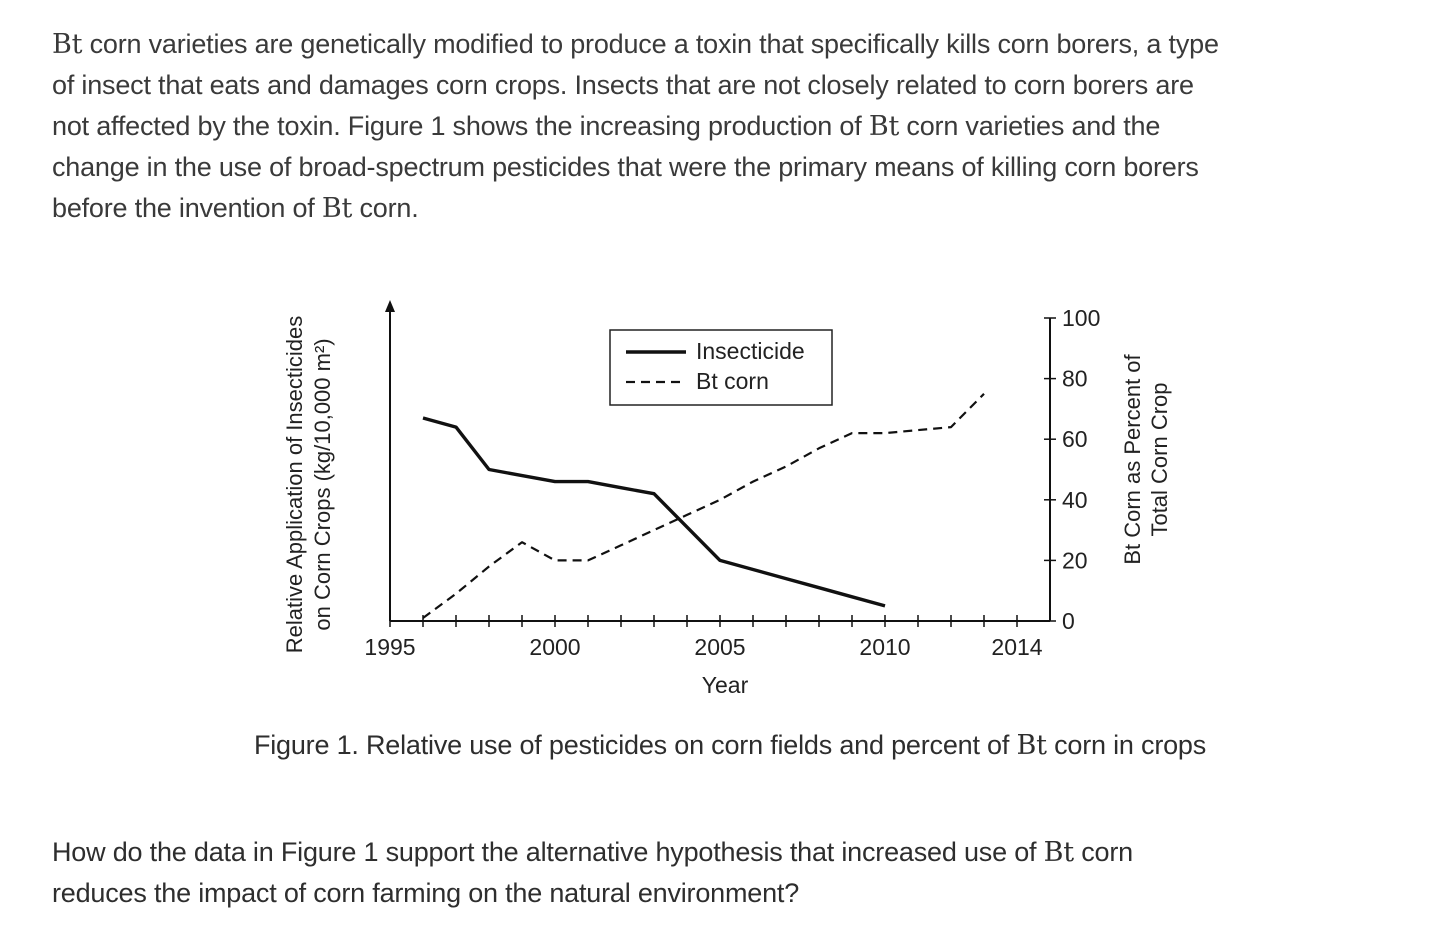 The height and width of the screenshot is (930, 1440). Describe the element at coordinates (750, 351) in the screenshot. I see `legend-insecticide-label: Insecticide` at that location.